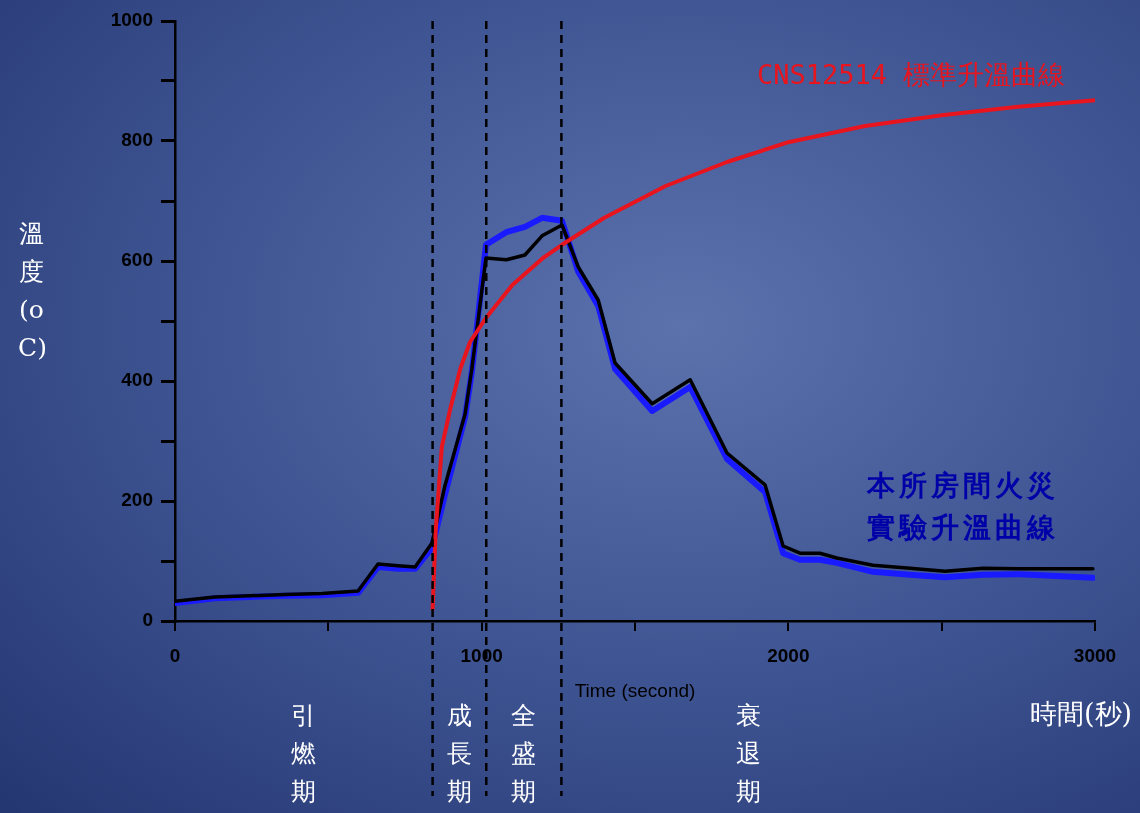 The image size is (1140, 813). What do you see at coordinates (1081, 714) in the screenshot?
I see `text: 時間(秒)` at bounding box center [1081, 714].